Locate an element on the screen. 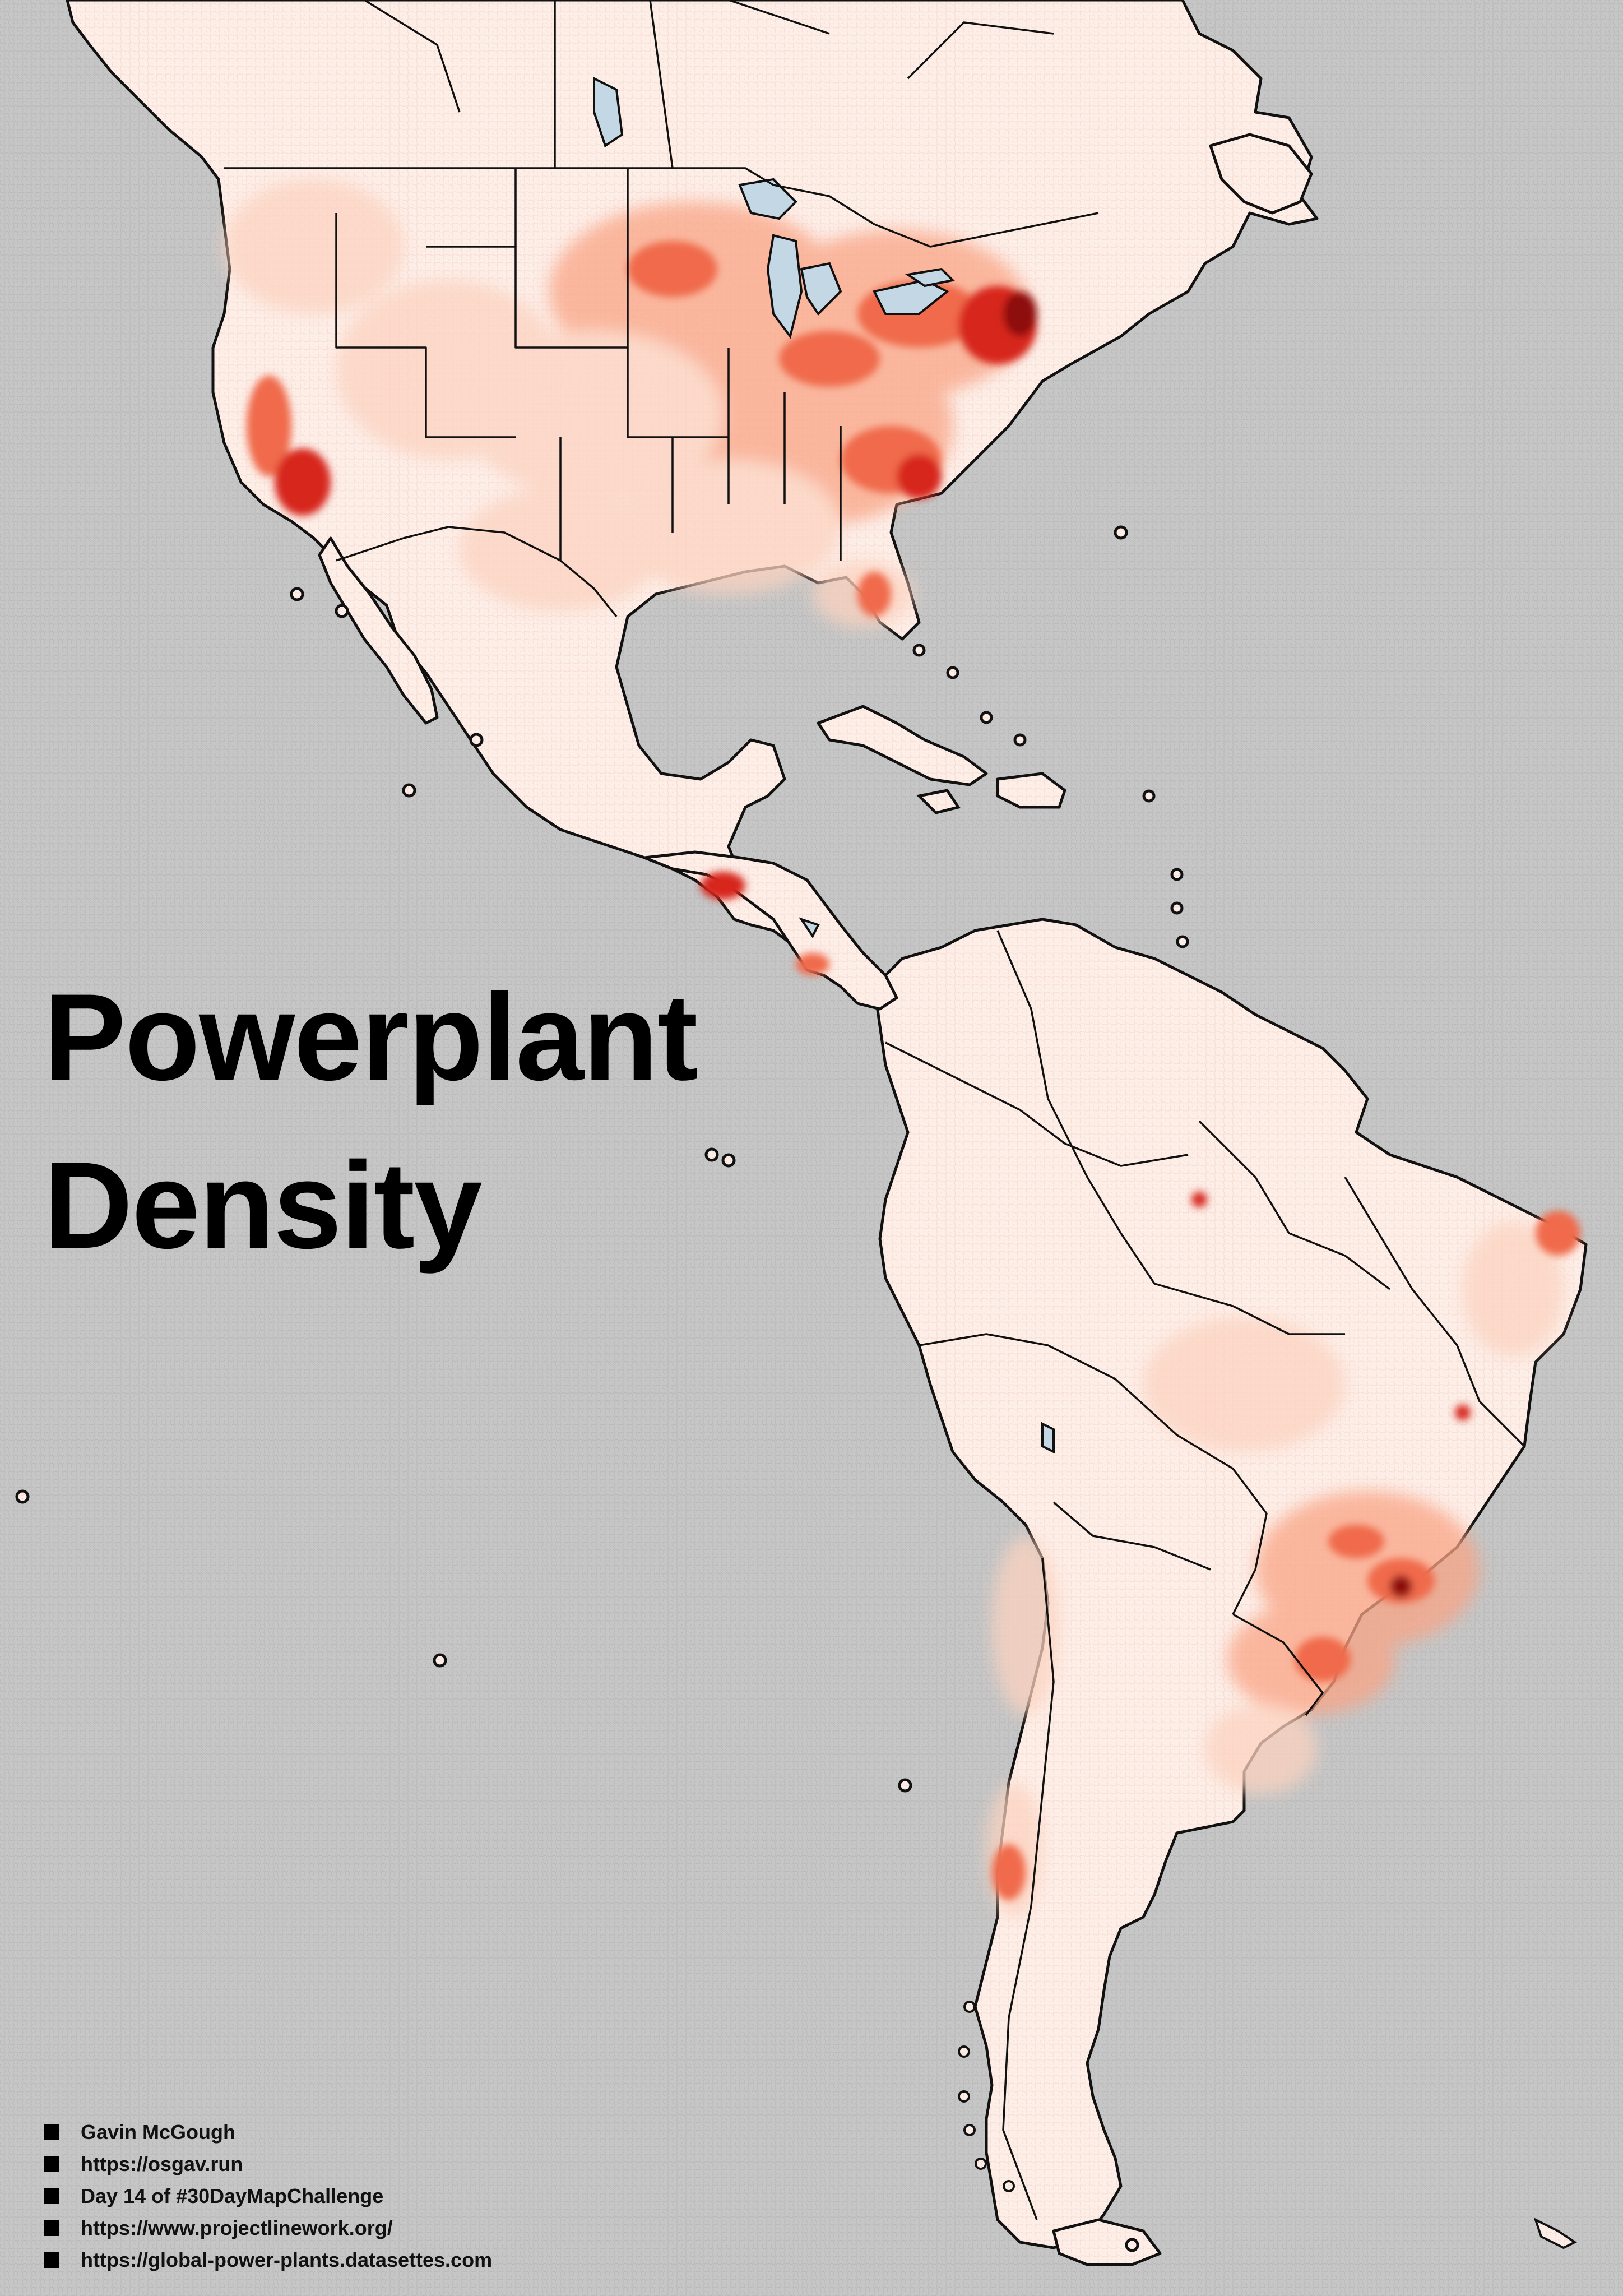 The height and width of the screenshot is (2296, 1623). credit-author: Gavin McGough is located at coordinates (158, 2132).